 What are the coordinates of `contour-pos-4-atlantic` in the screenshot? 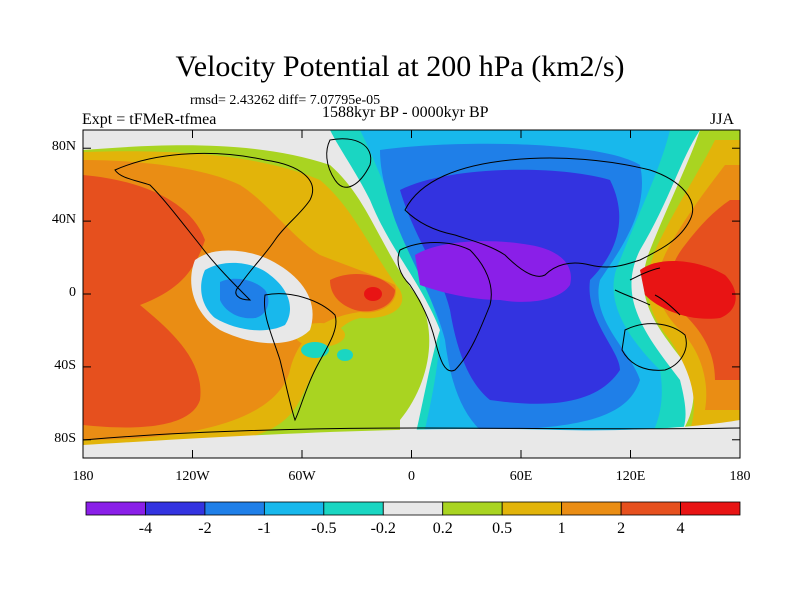 It's located at (373, 294).